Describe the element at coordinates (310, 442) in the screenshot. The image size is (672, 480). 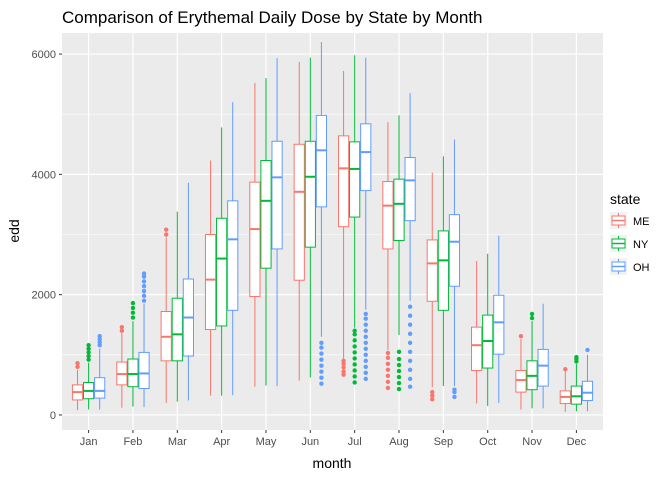
I see `x-tick-label: Jun` at that location.